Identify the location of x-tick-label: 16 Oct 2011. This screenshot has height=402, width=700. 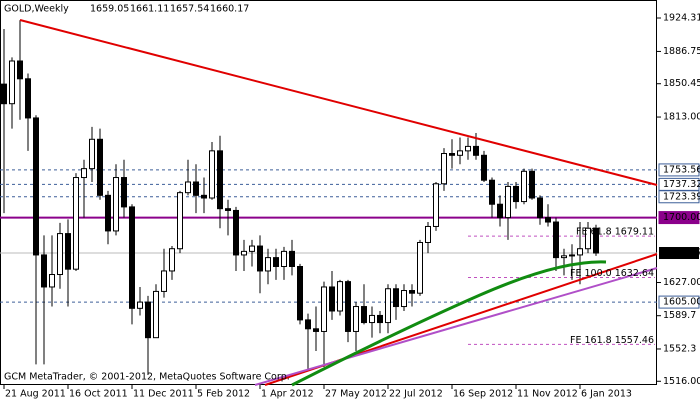
(98, 394).